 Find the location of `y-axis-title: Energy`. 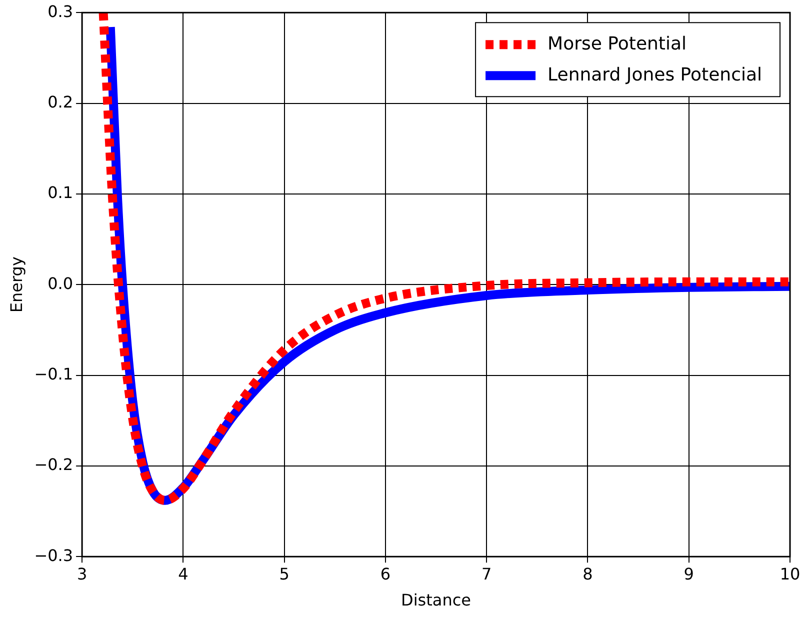

y-axis-title: Energy is located at coordinates (16, 284).